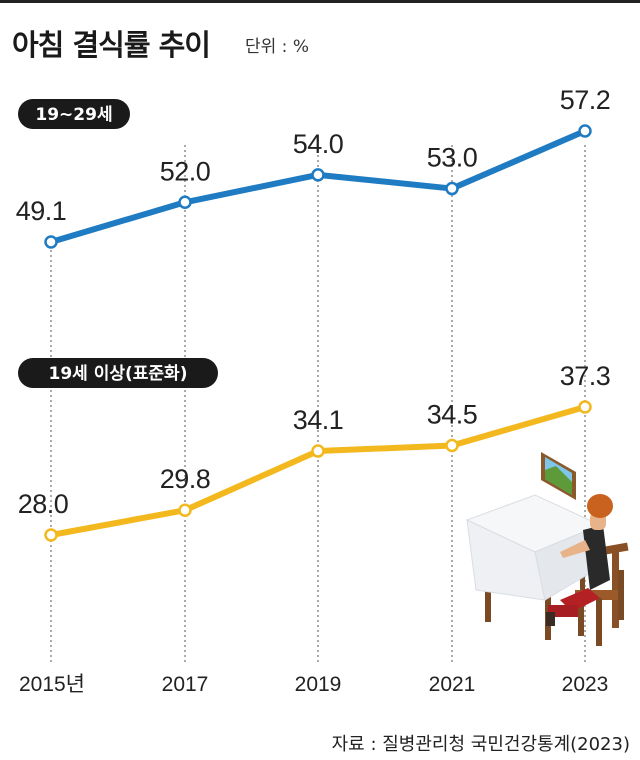 Image resolution: width=640 pixels, height=760 pixels. What do you see at coordinates (452, 684) in the screenshot?
I see `x-tick-label: 2021` at bounding box center [452, 684].